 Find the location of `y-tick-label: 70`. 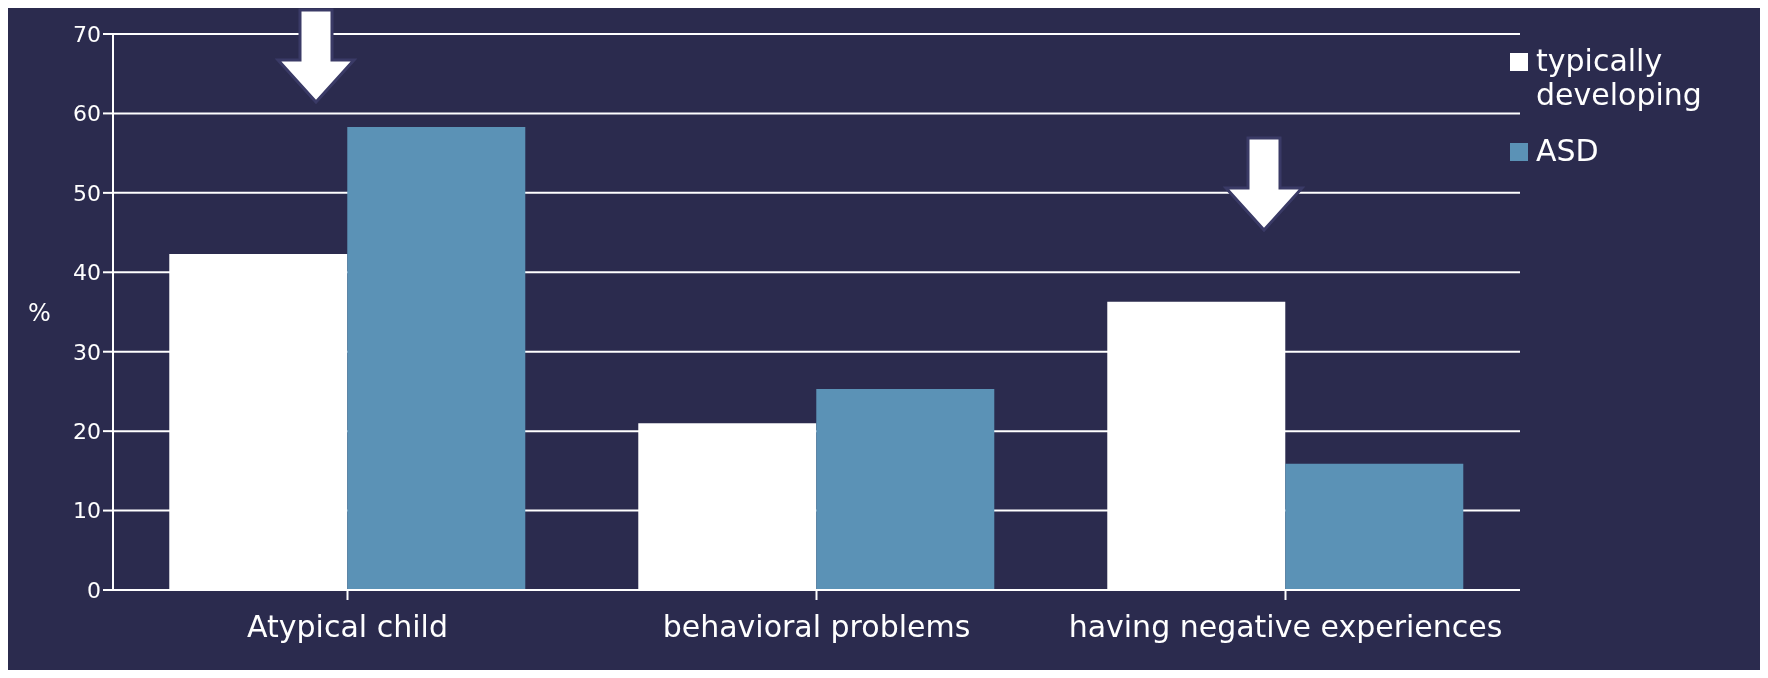

y-tick-label: 70 is located at coordinates (87, 34).